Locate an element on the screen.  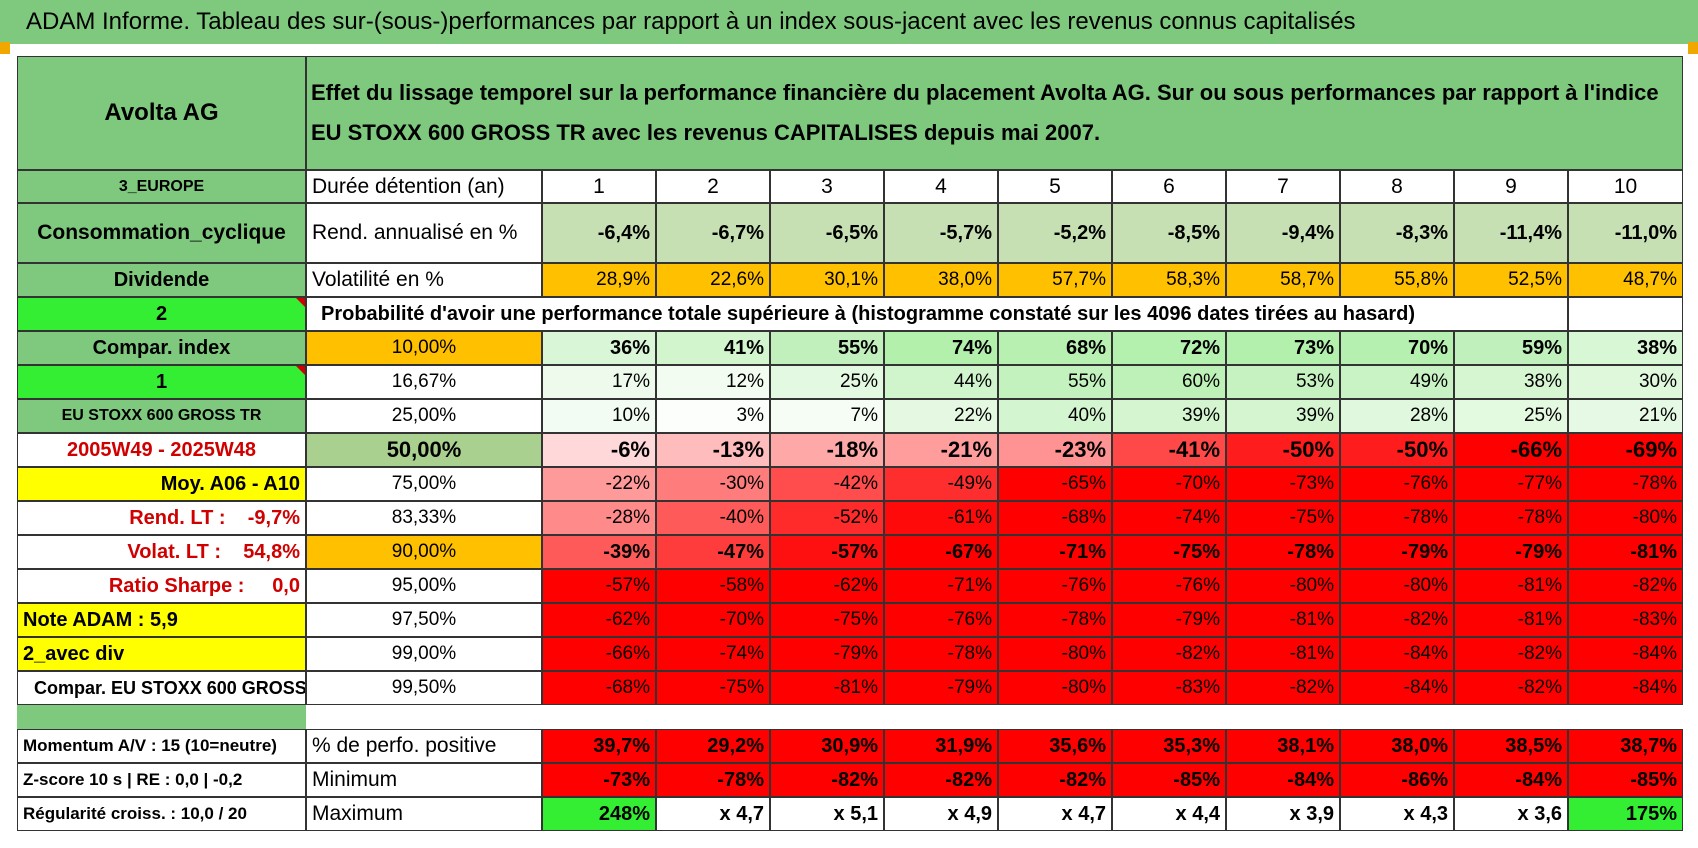
maximum-value: x 4,4 is located at coordinates (1169, 814).